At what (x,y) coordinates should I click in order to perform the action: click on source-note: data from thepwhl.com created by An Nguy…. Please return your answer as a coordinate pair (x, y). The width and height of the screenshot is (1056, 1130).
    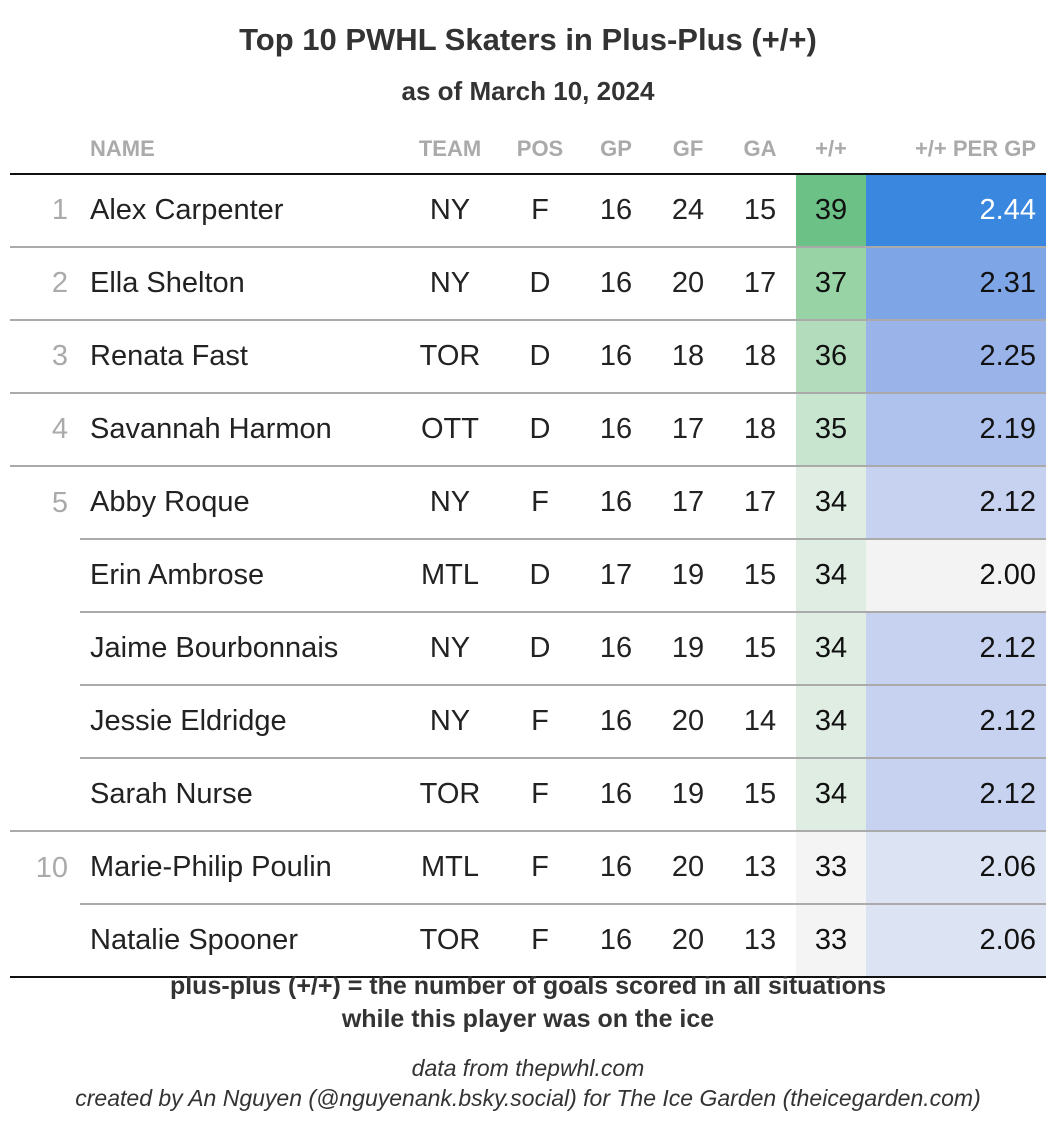
    Looking at the image, I should click on (528, 1083).